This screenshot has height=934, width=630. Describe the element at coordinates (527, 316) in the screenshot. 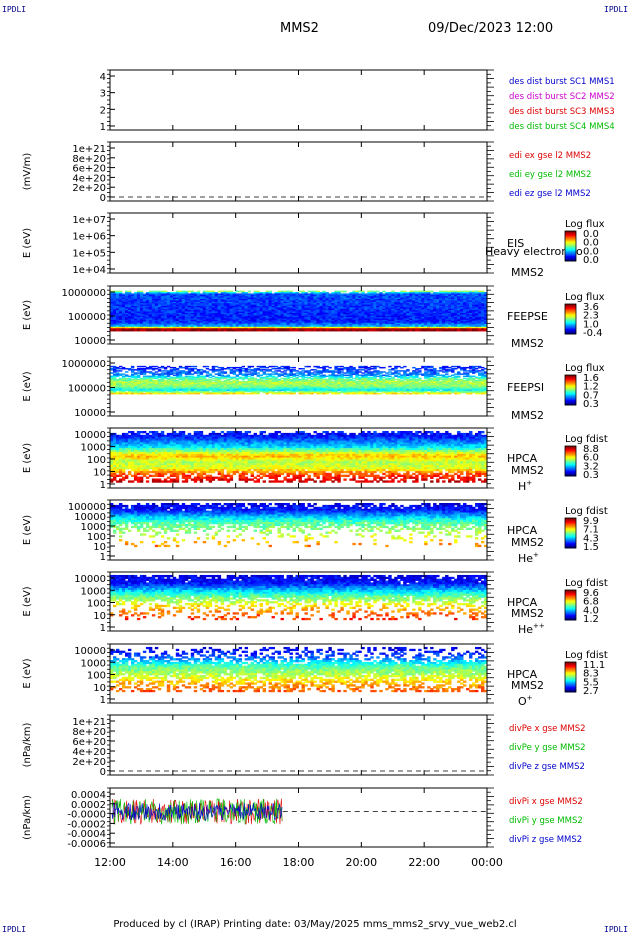

I see `instrument-label: FEEPSE` at that location.